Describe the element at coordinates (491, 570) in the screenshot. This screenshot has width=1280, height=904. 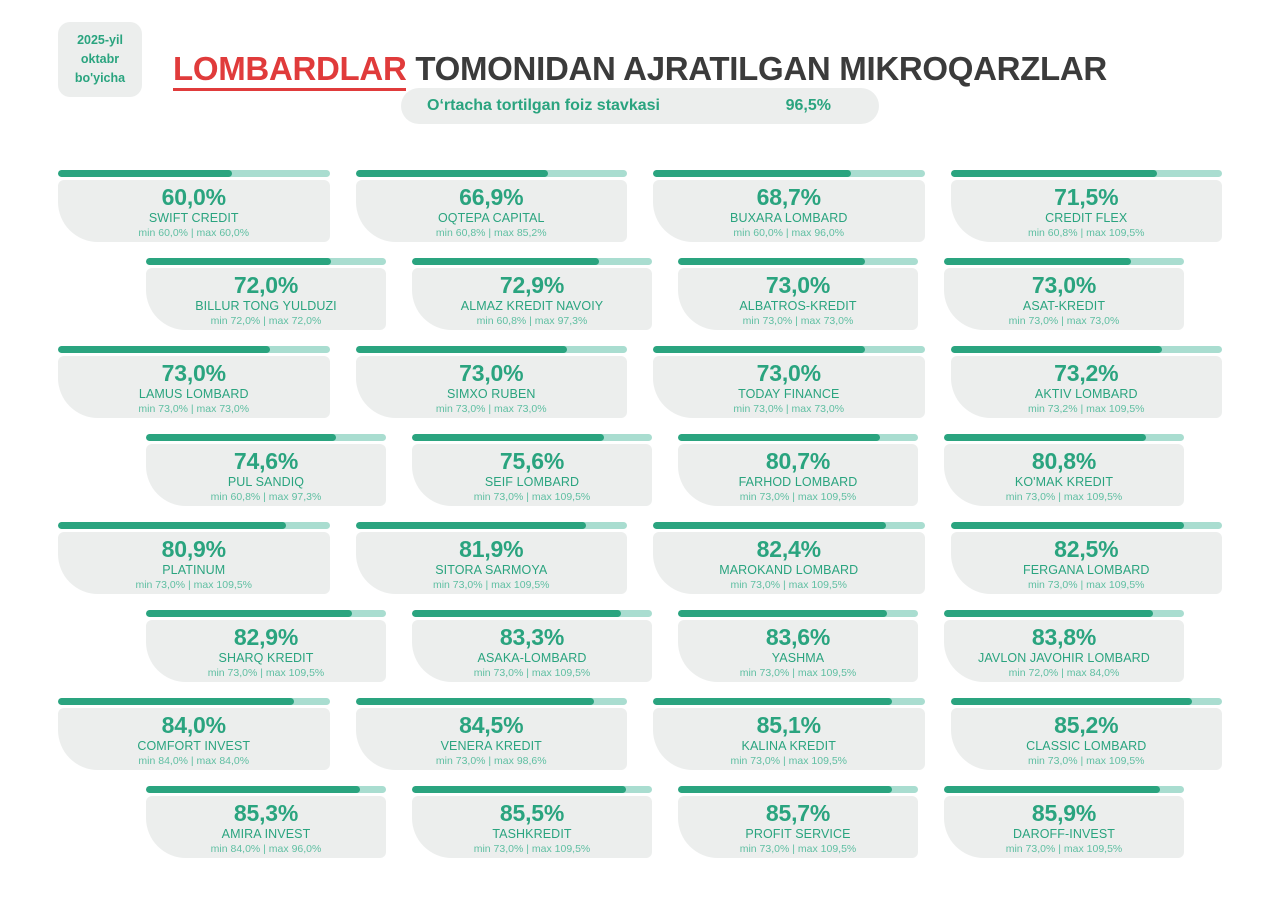
I see `card-company-name: SITORA SARMOYA` at that location.